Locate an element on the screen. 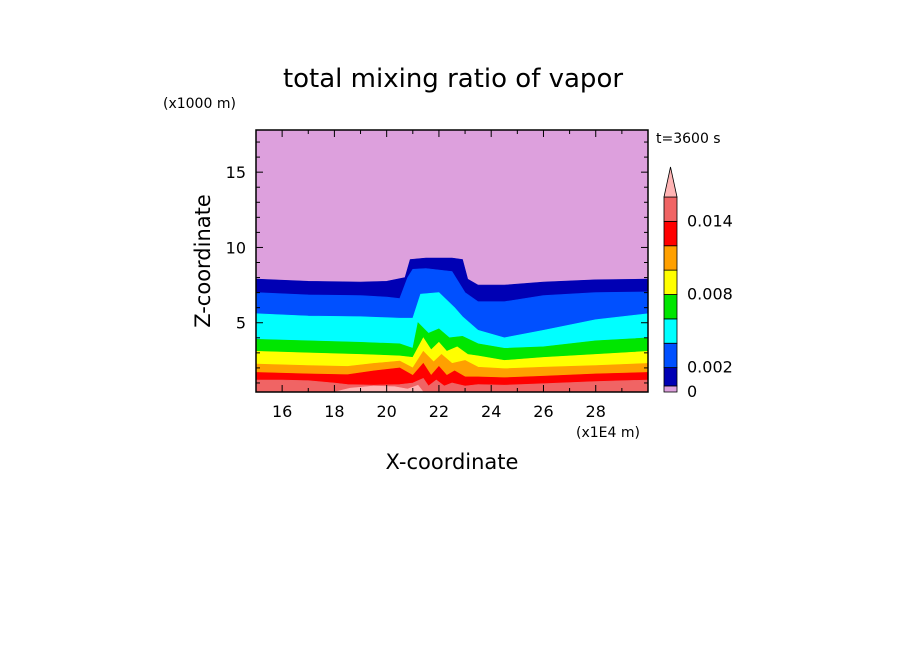 This screenshot has width=904, height=654. colorbar is located at coordinates (670, 279).